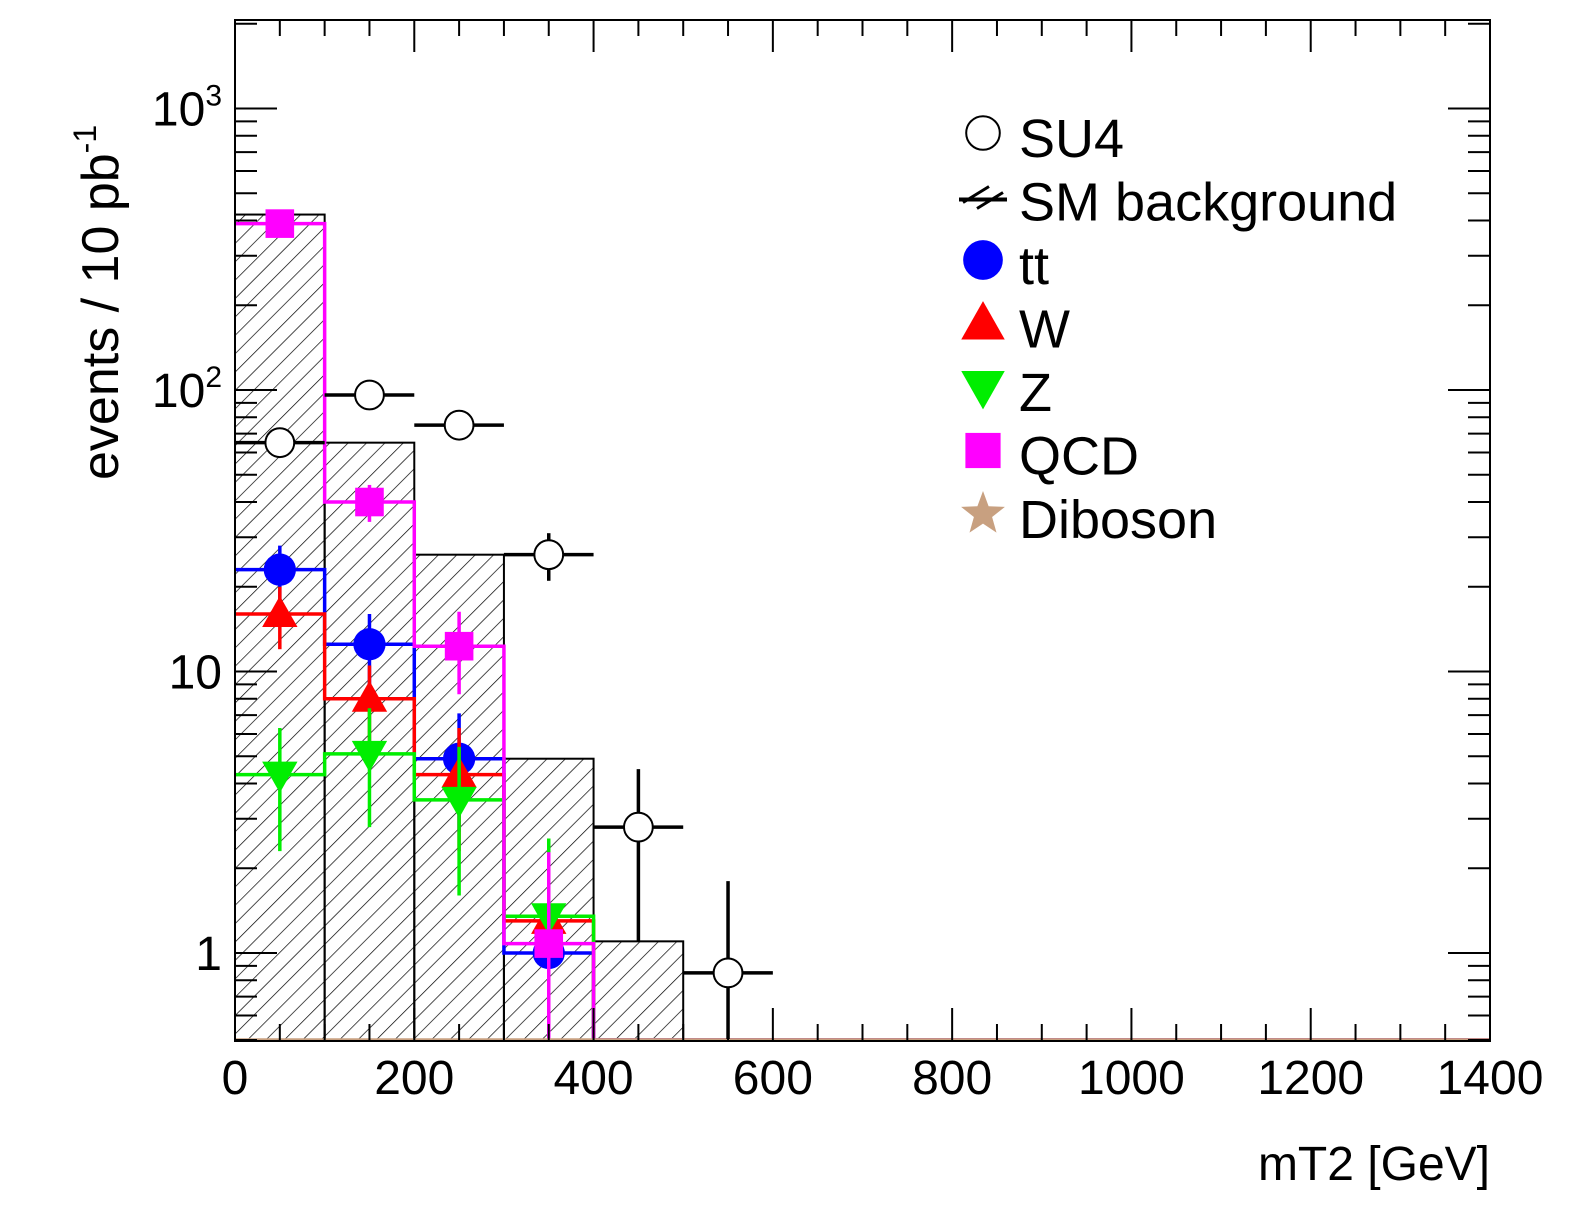 The height and width of the screenshot is (1228, 1575). What do you see at coordinates (983, 133) in the screenshot?
I see `legend-su4-symbol` at bounding box center [983, 133].